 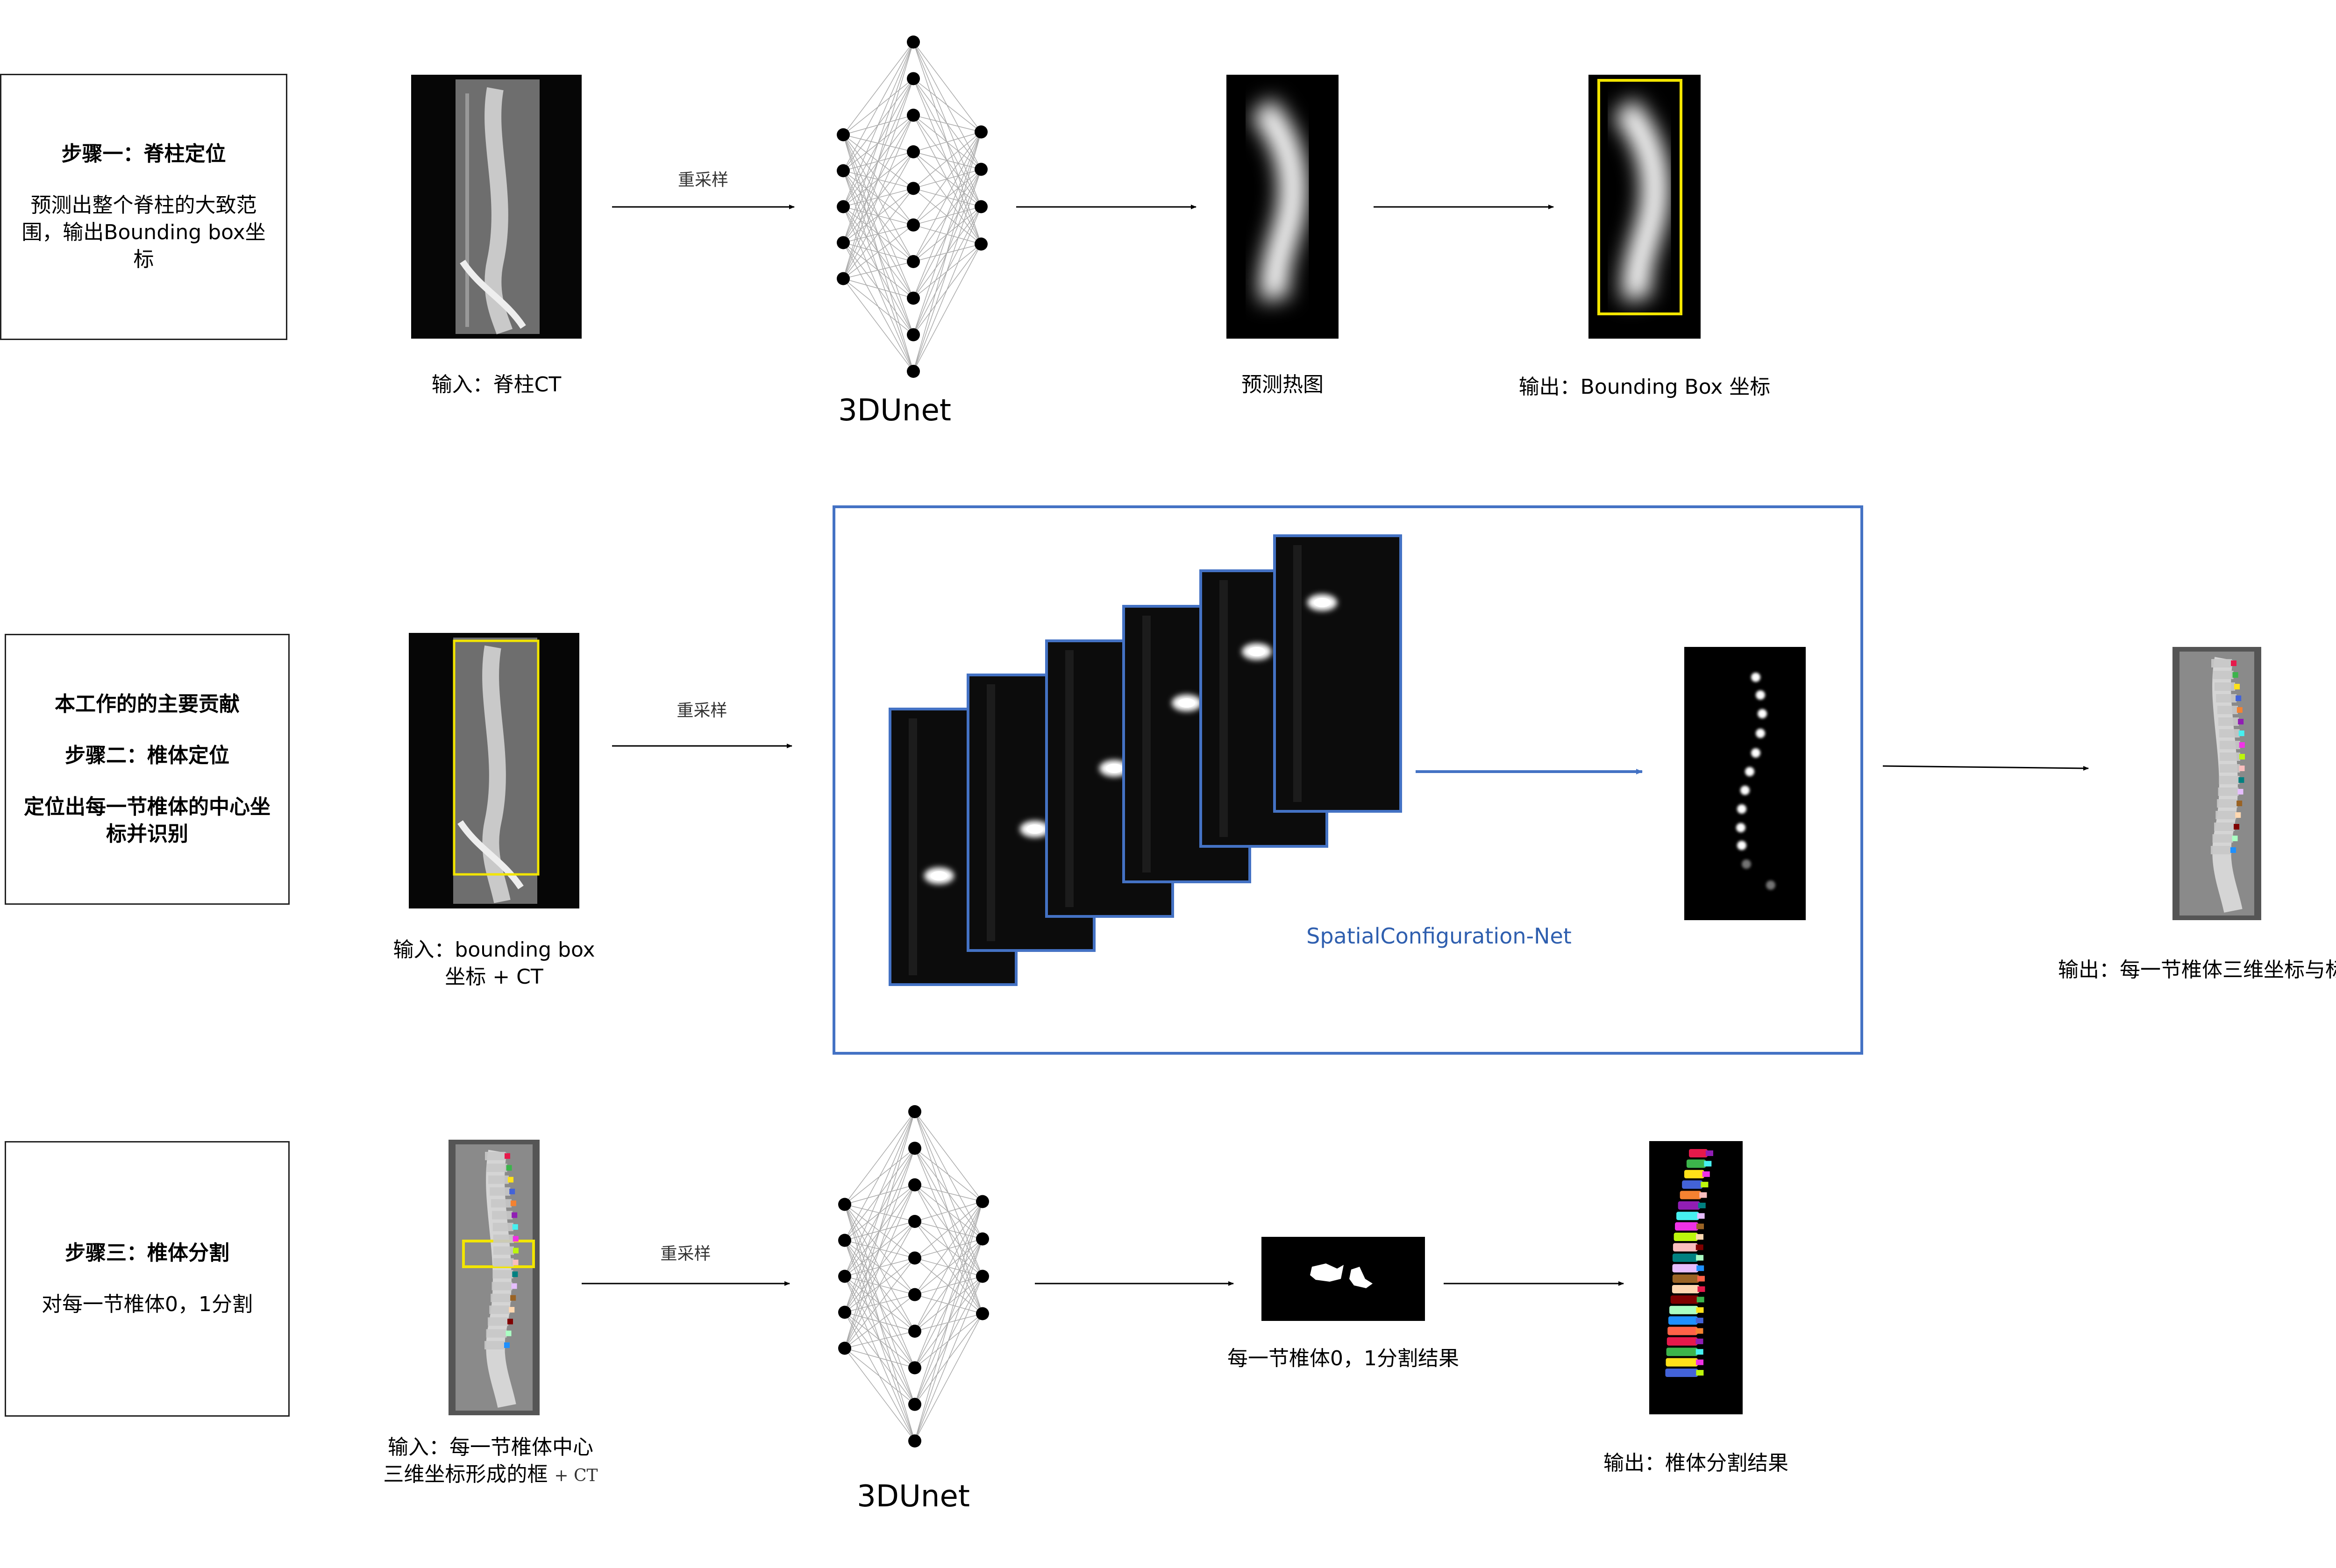 I want to click on ct-sagittal-bbox-image, so click(x=494, y=770).